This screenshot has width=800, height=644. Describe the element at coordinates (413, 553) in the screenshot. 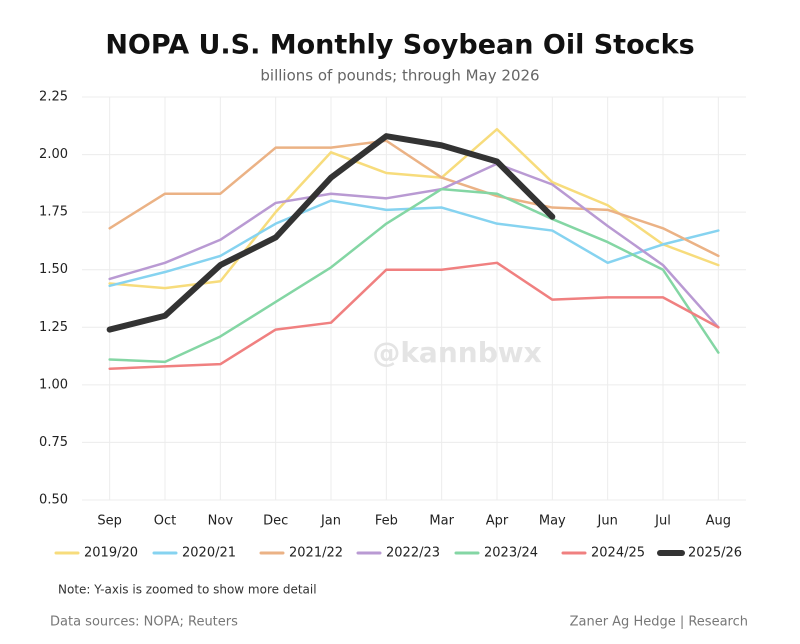

I see `legend-label: 2022/23` at that location.